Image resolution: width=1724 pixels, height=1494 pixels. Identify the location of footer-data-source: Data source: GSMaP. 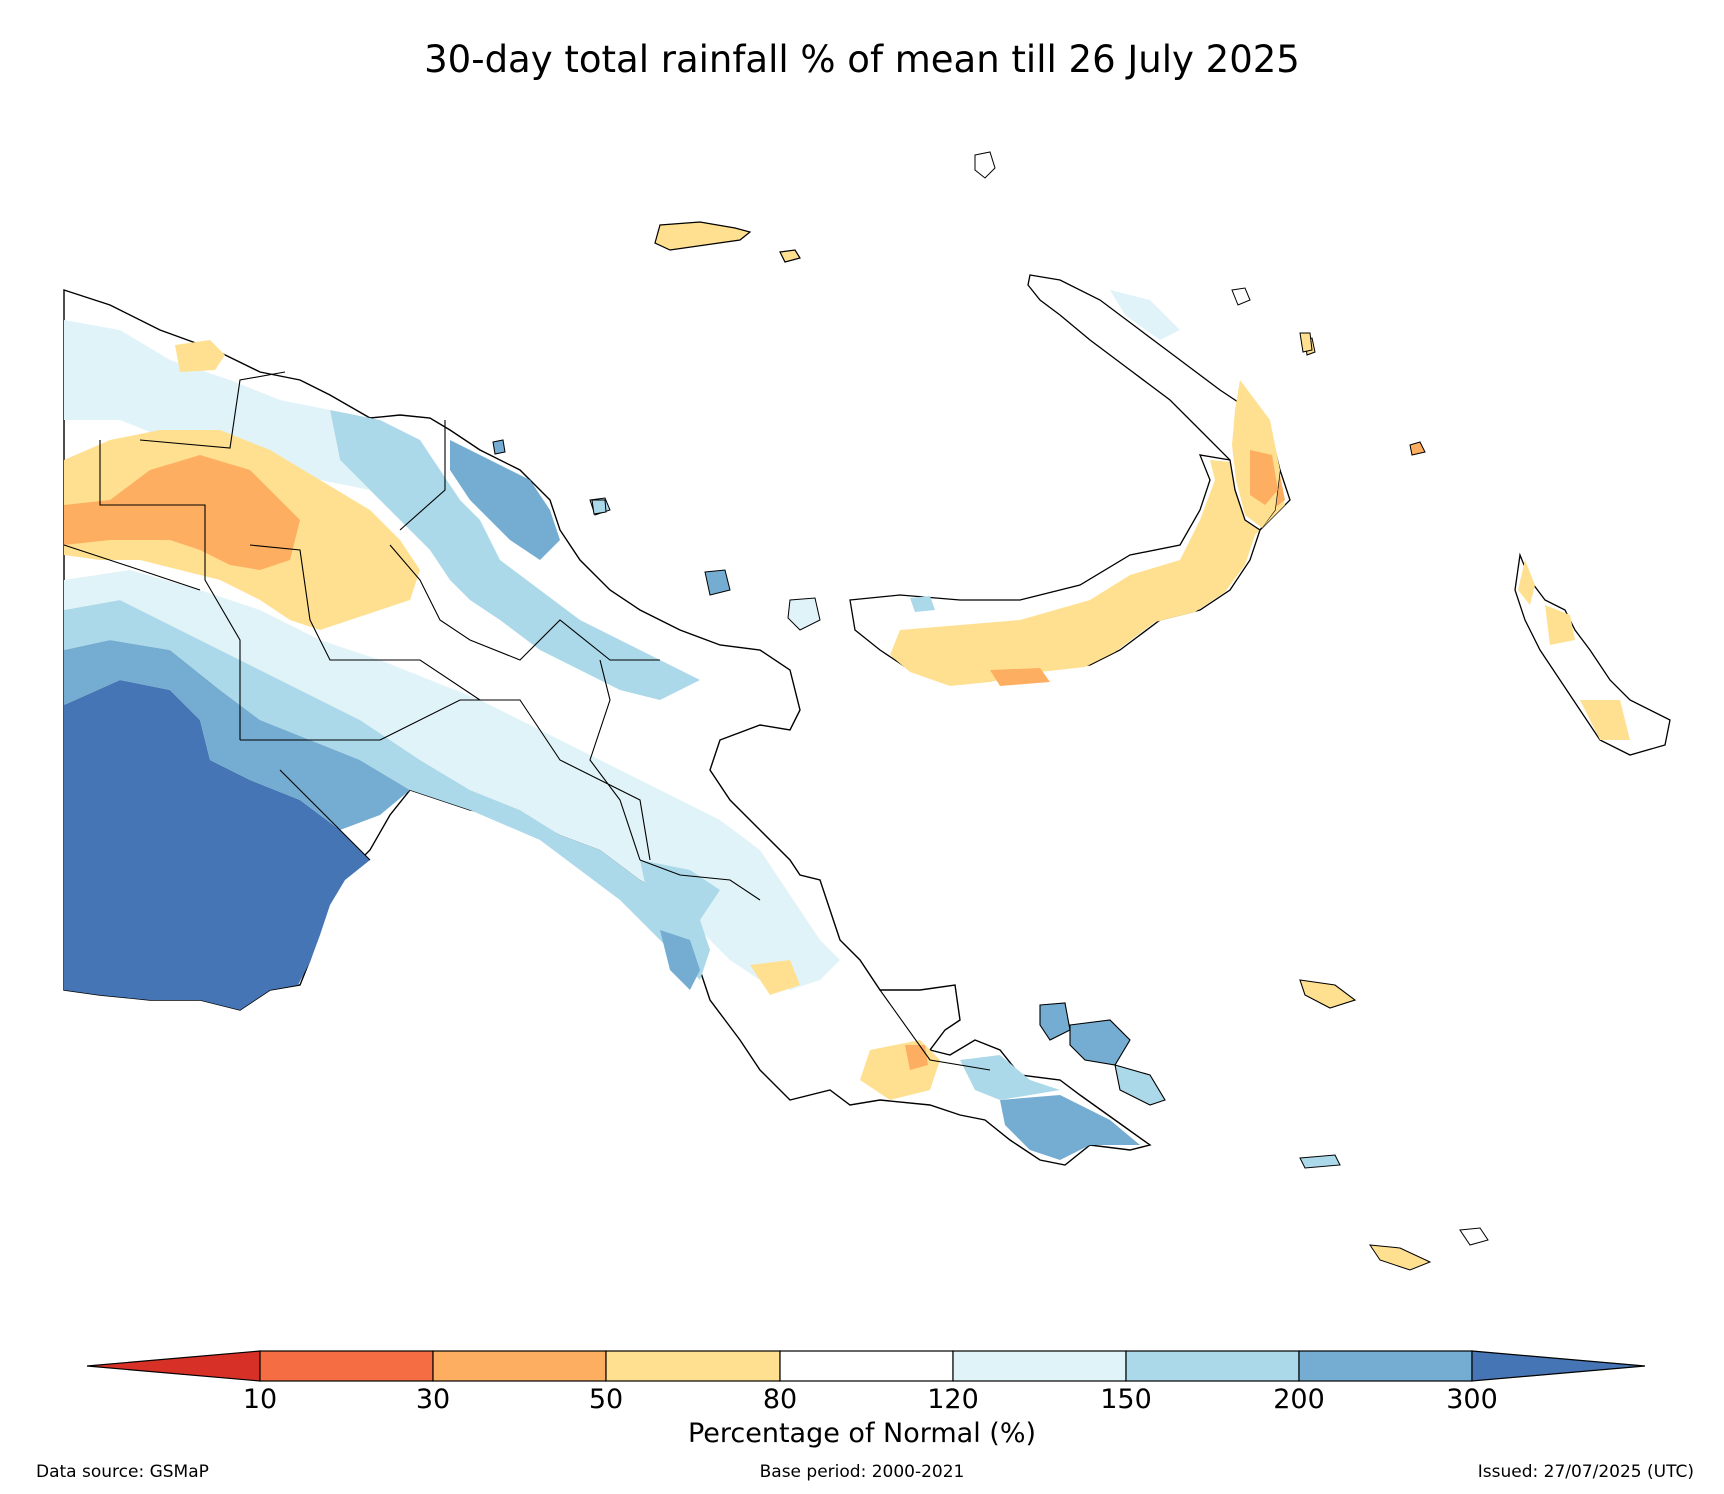
(122, 1472).